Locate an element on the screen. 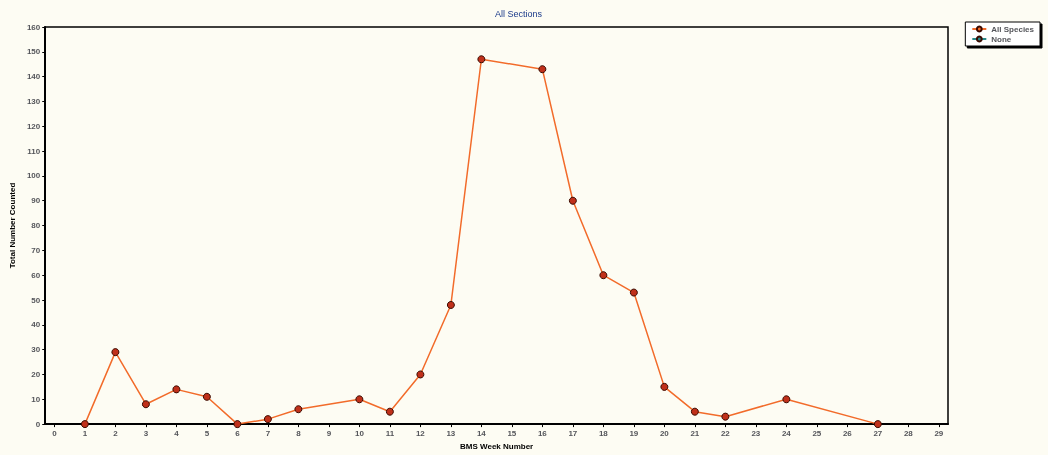  x-tick-label: 21 is located at coordinates (695, 433).